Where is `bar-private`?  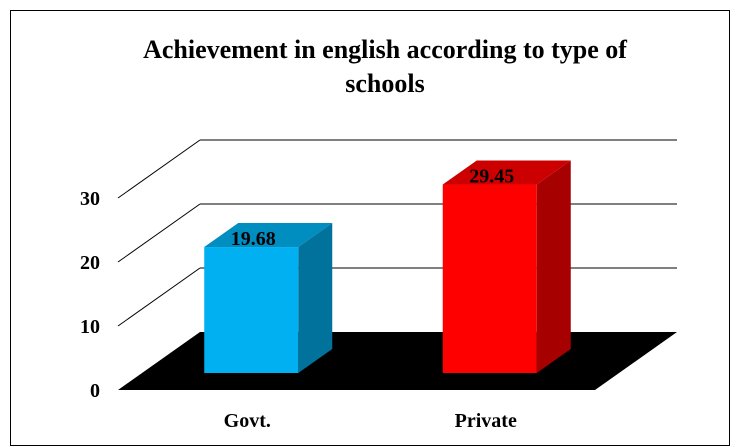
bar-private is located at coordinates (506, 266).